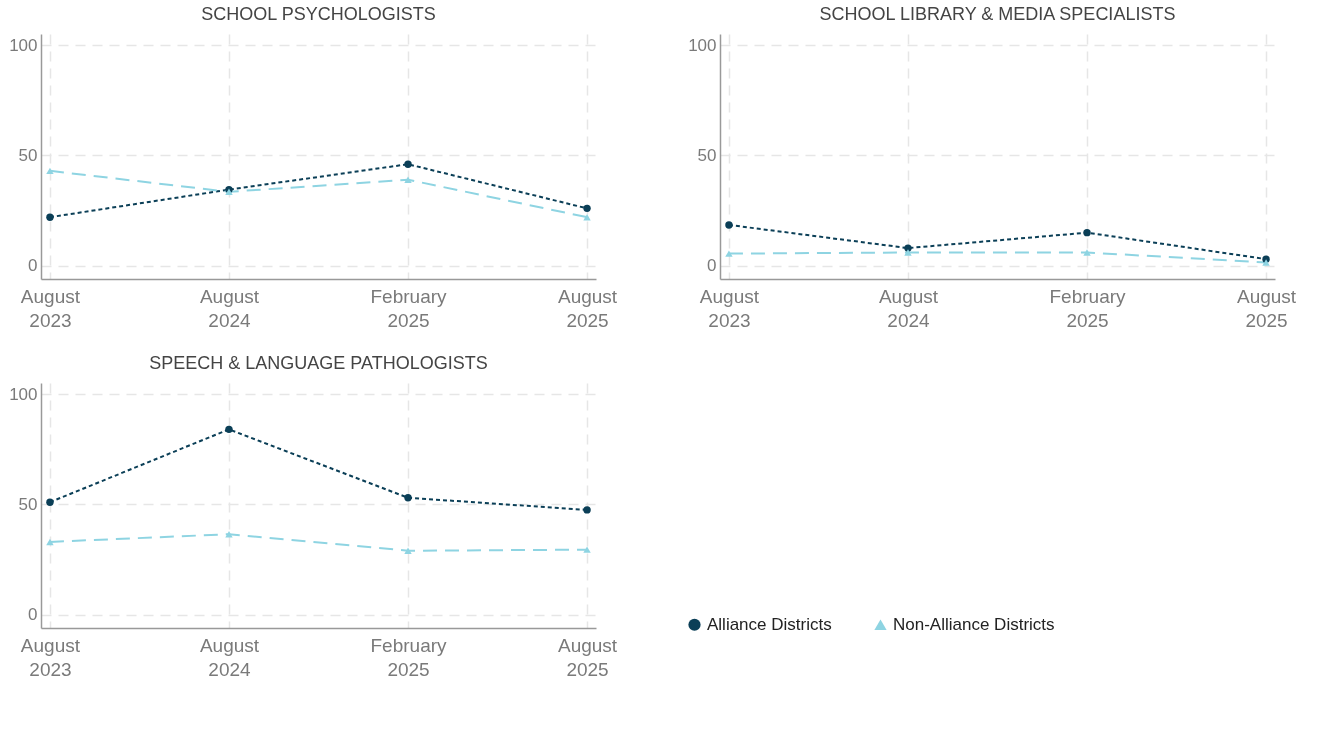  Describe the element at coordinates (318, 14) in the screenshot. I see `chart-title: SCHOOL PSYCHOLOGISTS` at that location.